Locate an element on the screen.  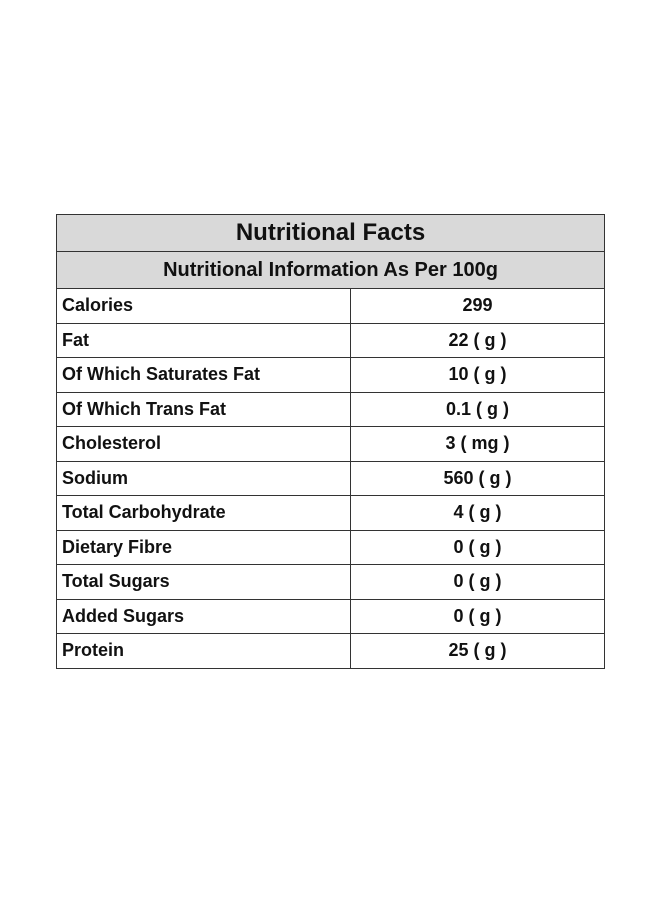
nutrient-name: Added Sugars is located at coordinates (203, 616).